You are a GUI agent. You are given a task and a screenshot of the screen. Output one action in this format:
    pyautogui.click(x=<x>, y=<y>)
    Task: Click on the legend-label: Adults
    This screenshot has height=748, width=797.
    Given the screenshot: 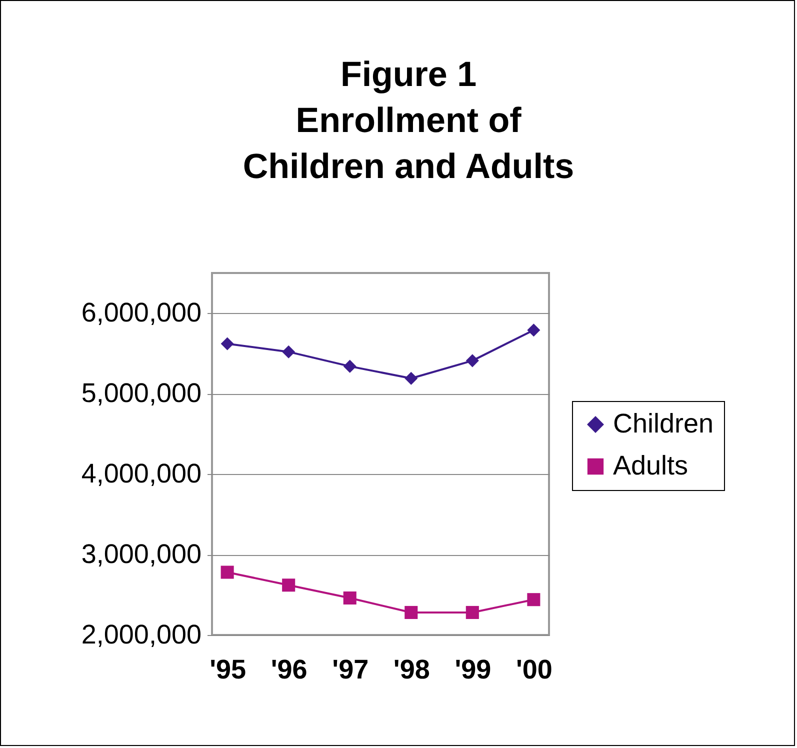 What is the action you would take?
    pyautogui.click(x=650, y=465)
    